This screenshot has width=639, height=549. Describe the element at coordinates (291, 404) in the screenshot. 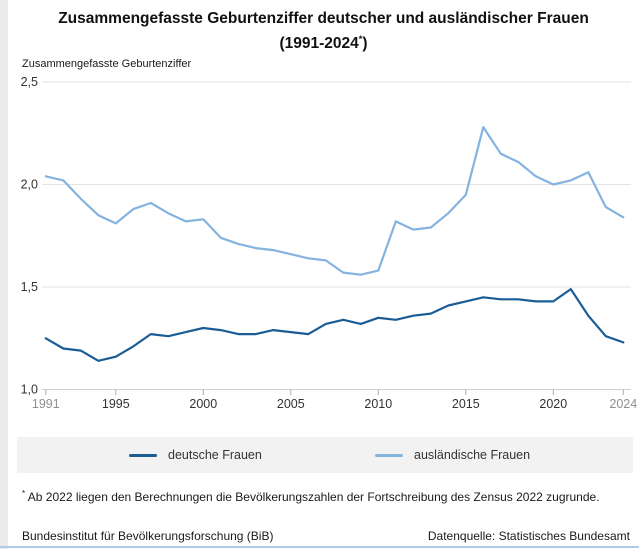

I see `x-tick-label: 2005` at that location.